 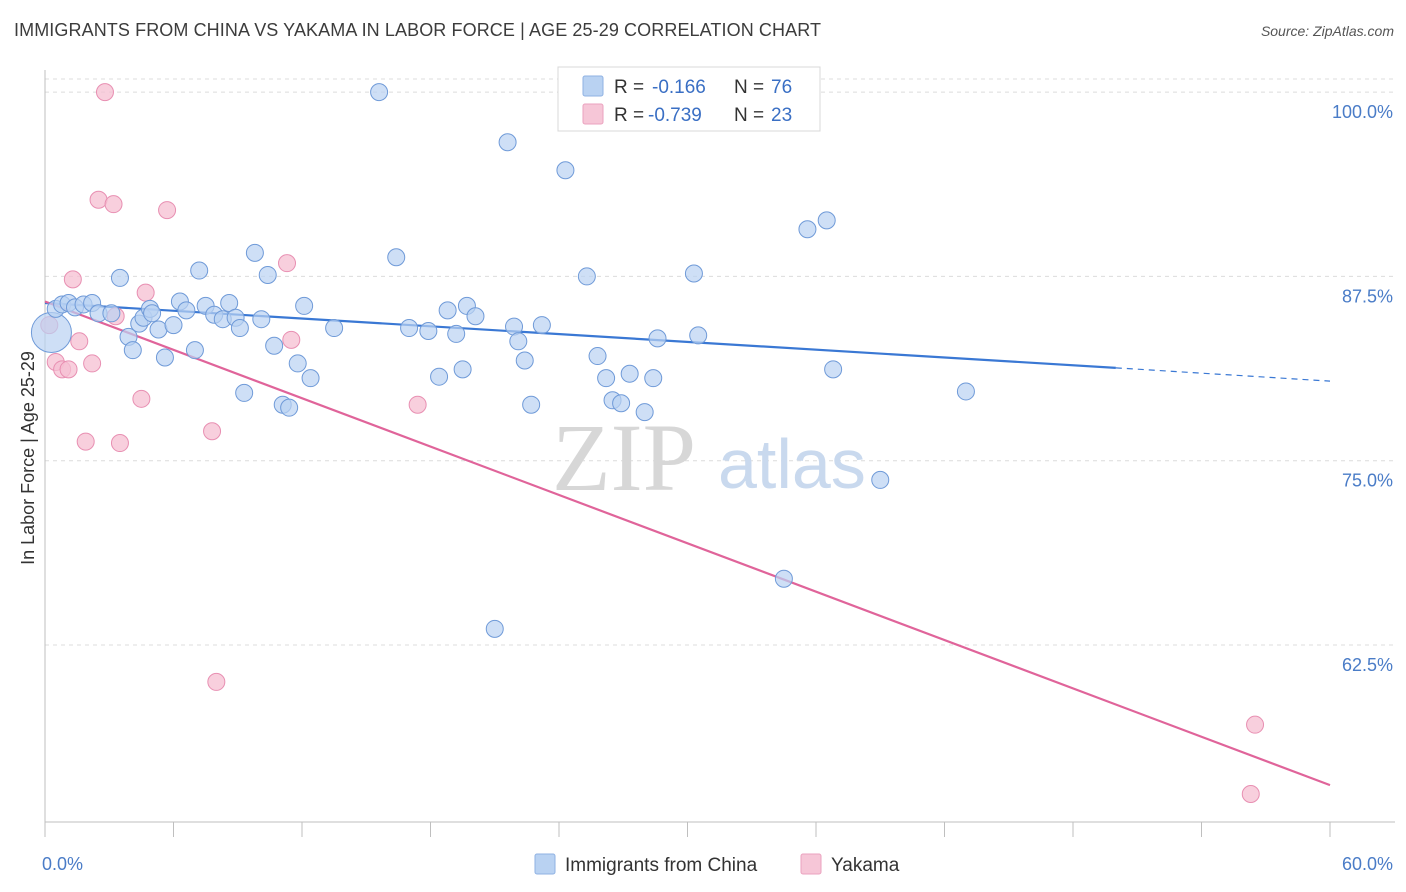 What do you see at coordinates (593, 114) in the screenshot?
I see `legend-swatch-yakama` at bounding box center [593, 114].